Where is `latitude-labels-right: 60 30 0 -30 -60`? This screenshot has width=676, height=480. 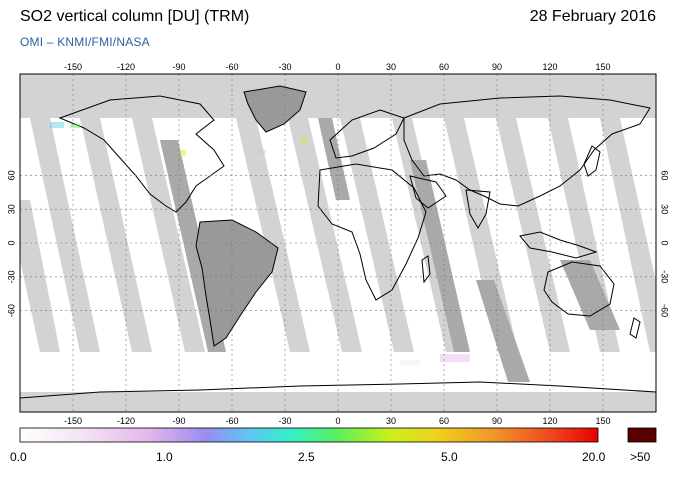 latitude-labels-right: 60 30 0 -30 -60 is located at coordinates (665, 243).